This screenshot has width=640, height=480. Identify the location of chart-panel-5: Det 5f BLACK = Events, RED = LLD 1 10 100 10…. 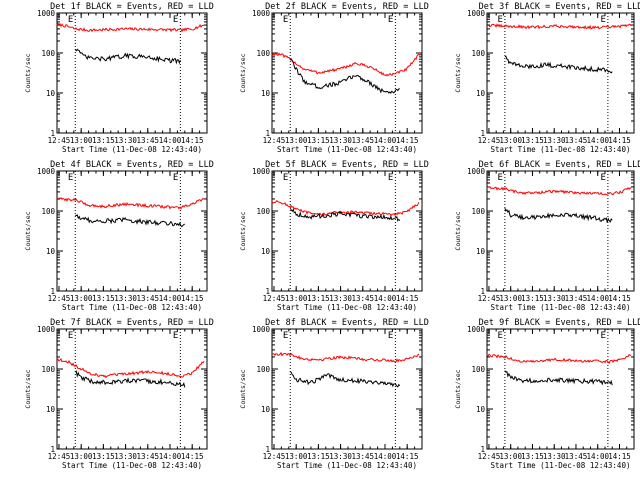
(334, 236).